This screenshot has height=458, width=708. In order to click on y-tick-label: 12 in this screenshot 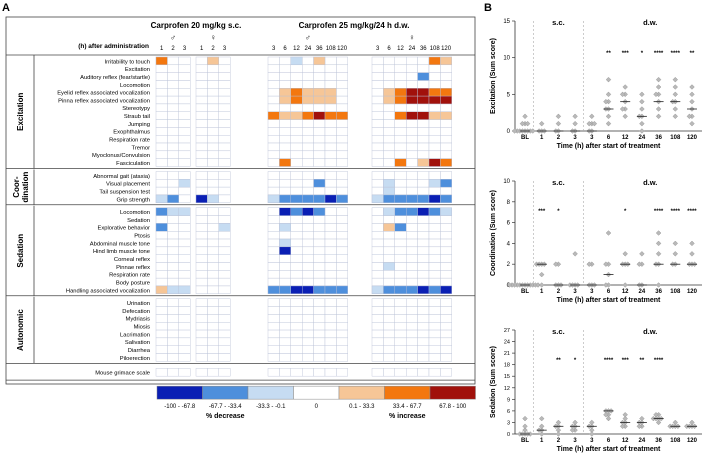, I will do `click(507, 389)`.